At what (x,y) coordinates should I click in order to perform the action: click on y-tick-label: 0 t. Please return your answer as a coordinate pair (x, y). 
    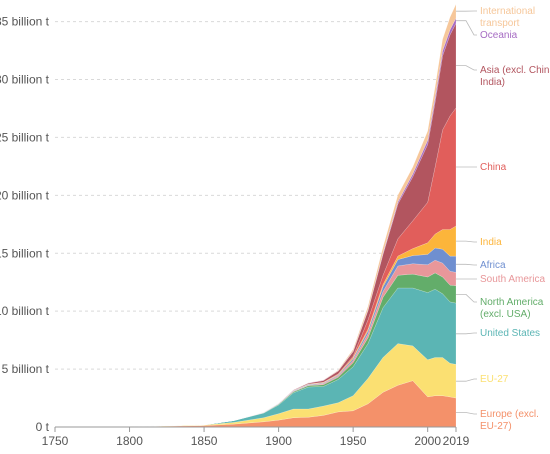
    Looking at the image, I should click on (43, 427).